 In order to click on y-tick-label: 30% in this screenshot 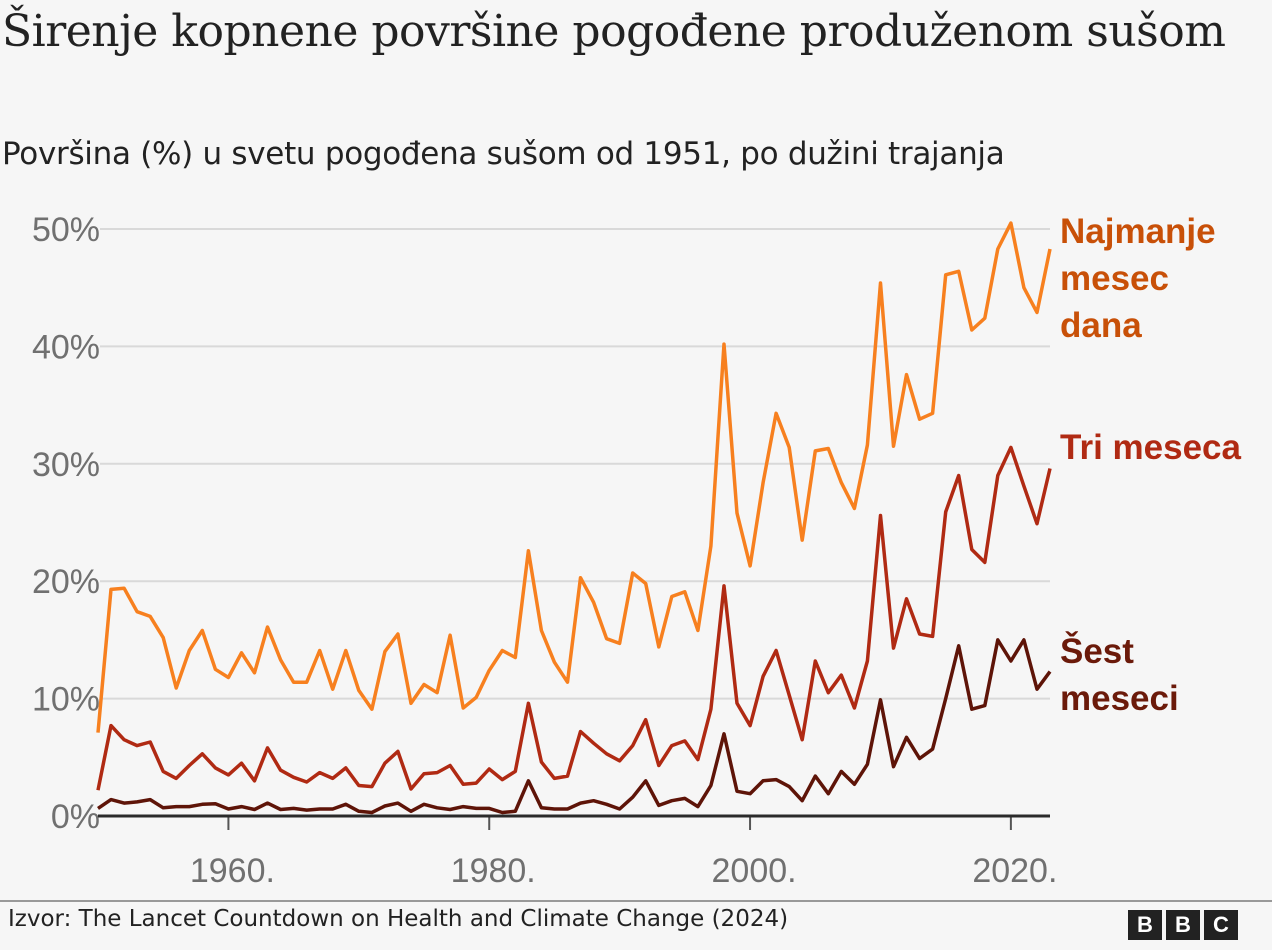, I will do `click(66, 465)`.